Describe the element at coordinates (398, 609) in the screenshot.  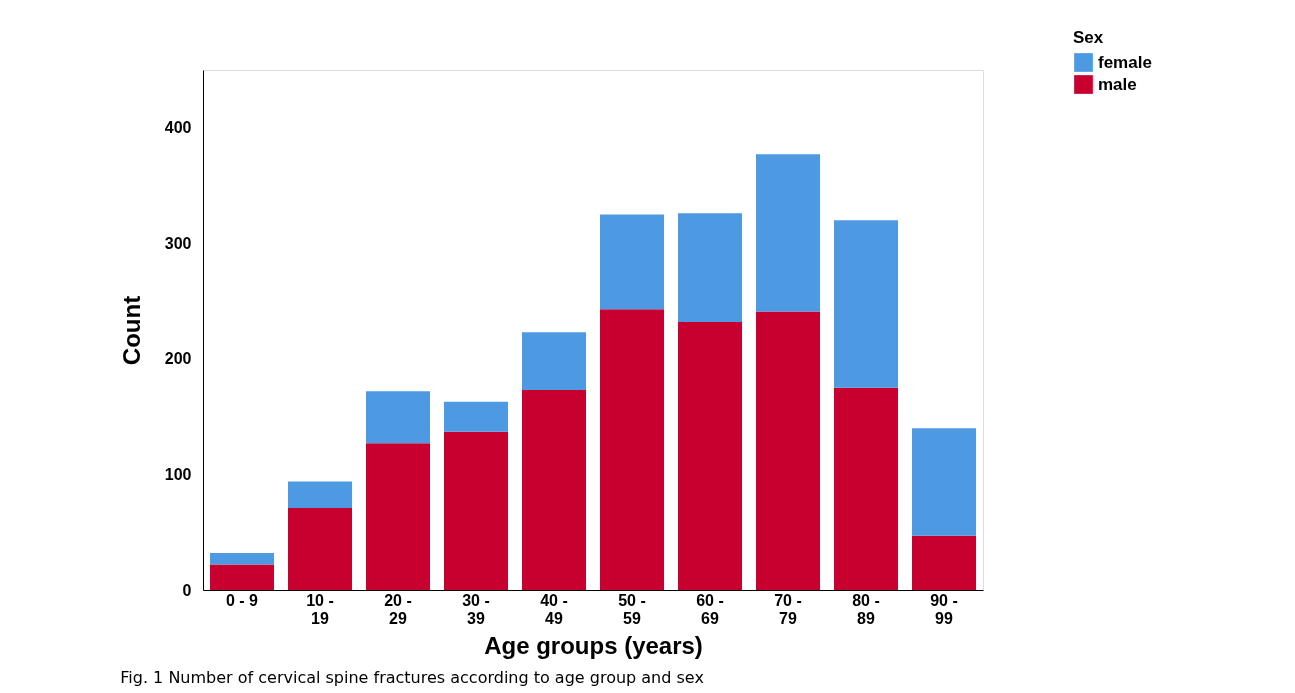
I see `x-tick-label: 20 - 29` at that location.